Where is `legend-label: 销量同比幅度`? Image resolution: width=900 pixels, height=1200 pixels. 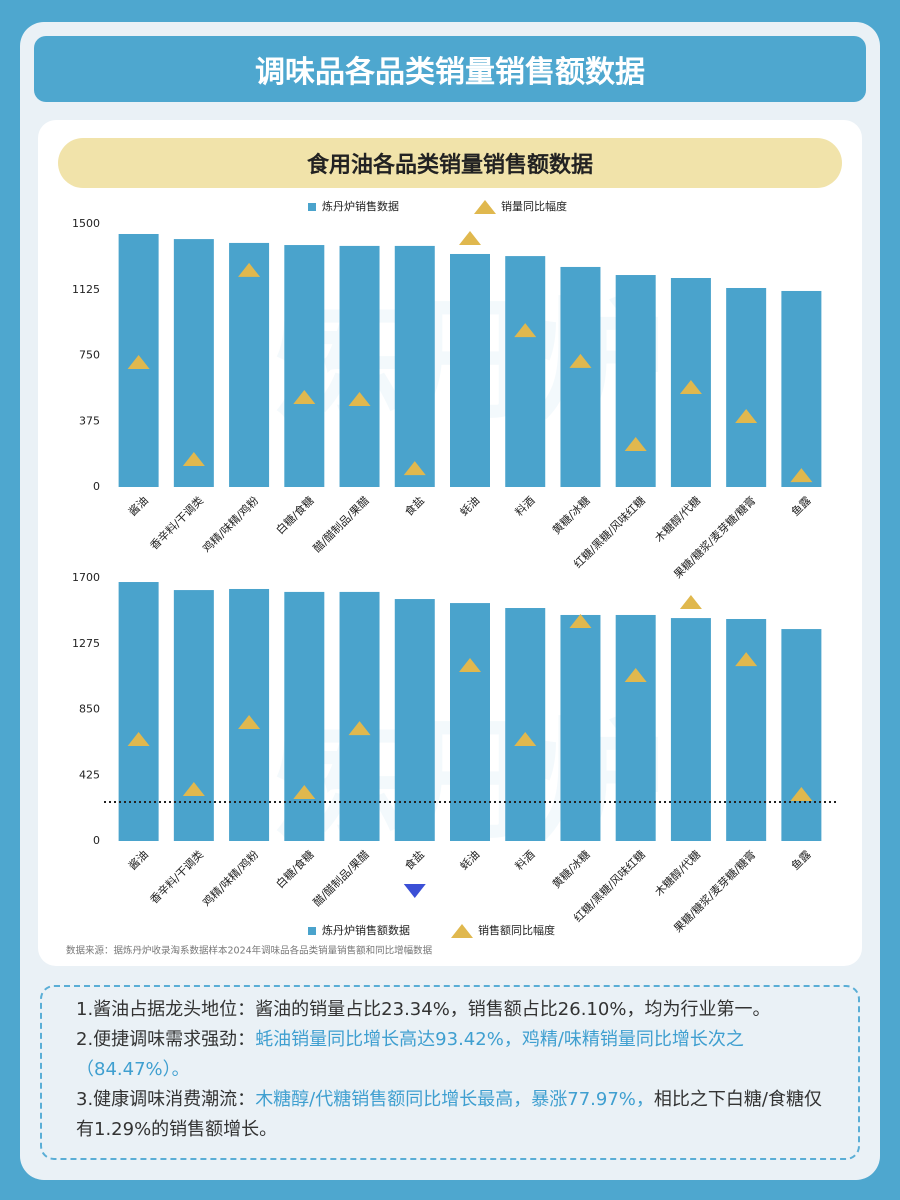 legend-label: 销量同比幅度 is located at coordinates (534, 206).